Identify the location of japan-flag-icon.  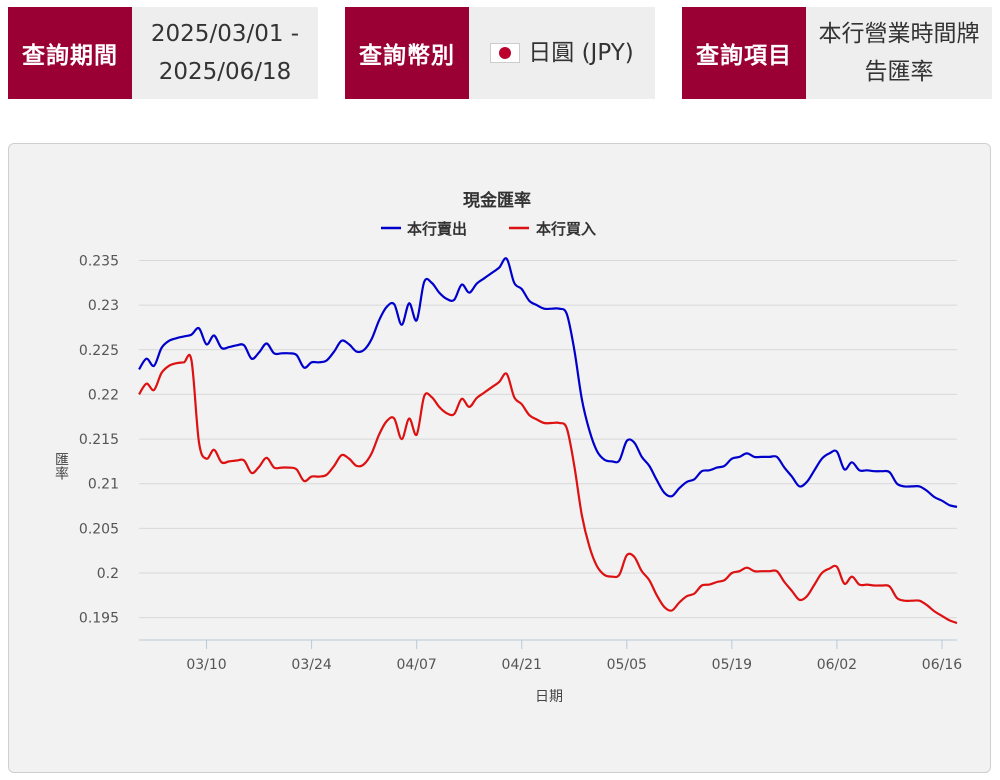
(505, 53).